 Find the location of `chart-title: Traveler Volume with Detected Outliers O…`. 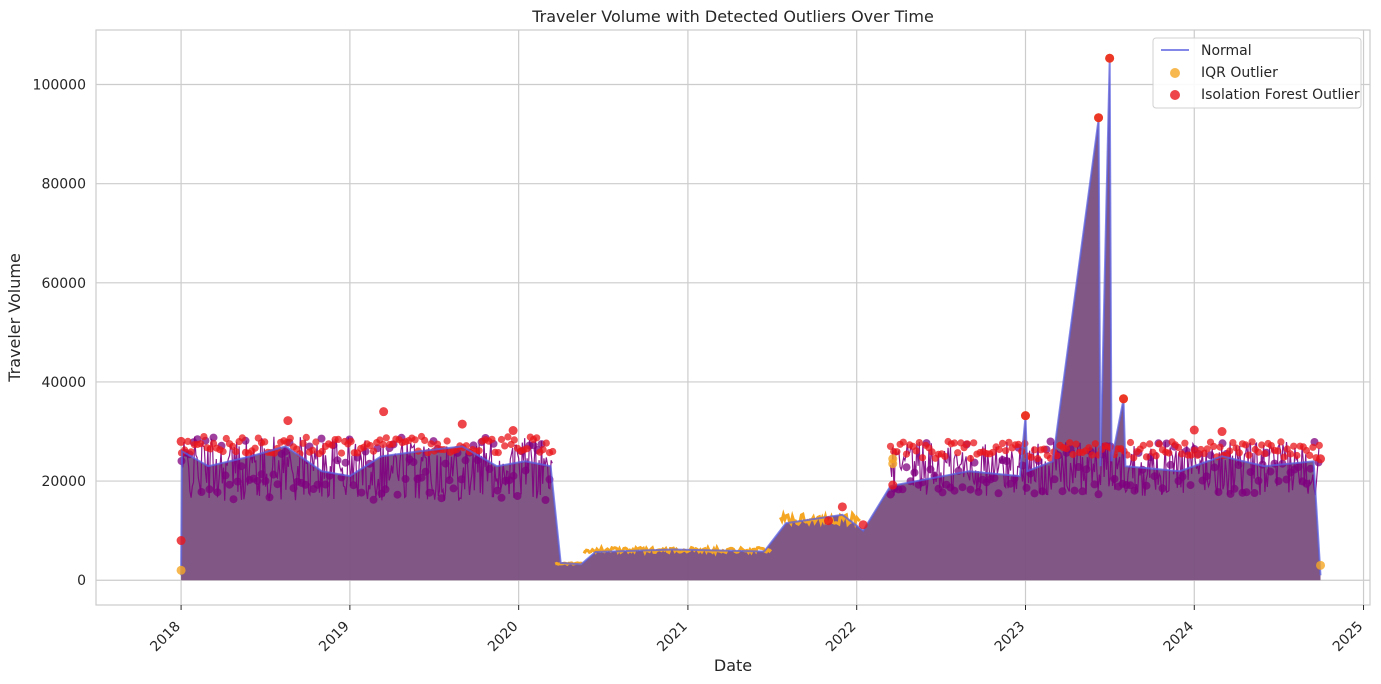

chart-title: Traveler Volume with Detected Outliers O… is located at coordinates (732, 16).